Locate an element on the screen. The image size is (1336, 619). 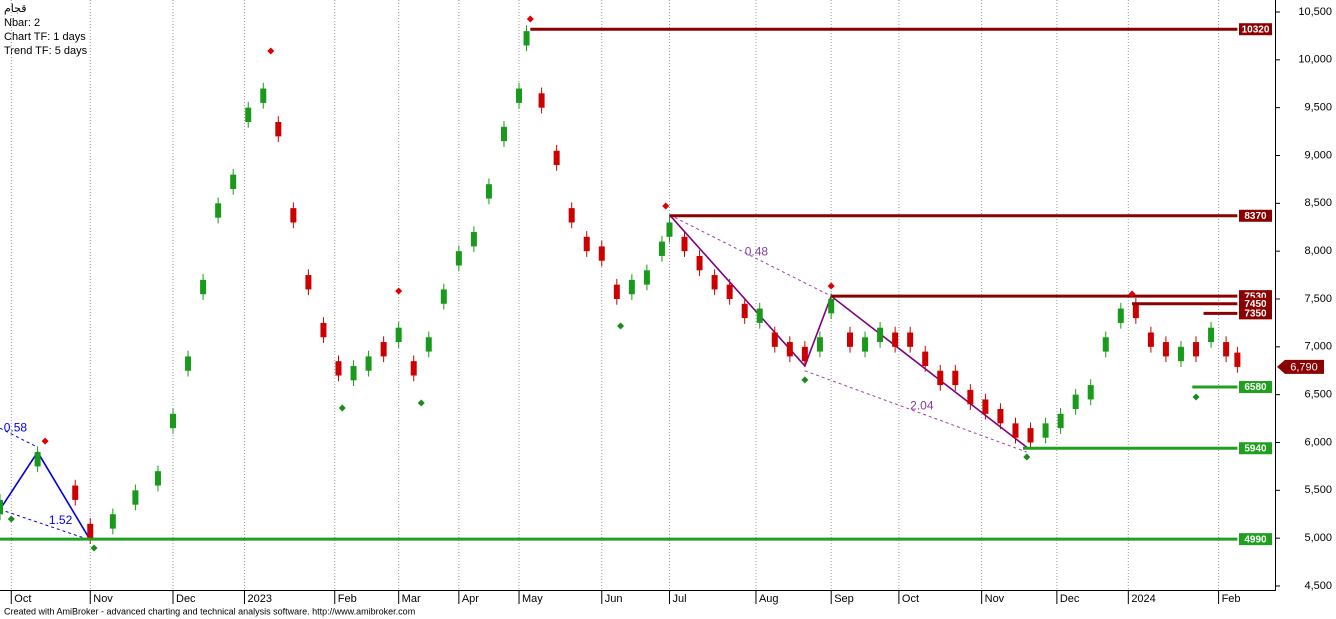
y-tick-label: 10,500 is located at coordinates (1315, 12).